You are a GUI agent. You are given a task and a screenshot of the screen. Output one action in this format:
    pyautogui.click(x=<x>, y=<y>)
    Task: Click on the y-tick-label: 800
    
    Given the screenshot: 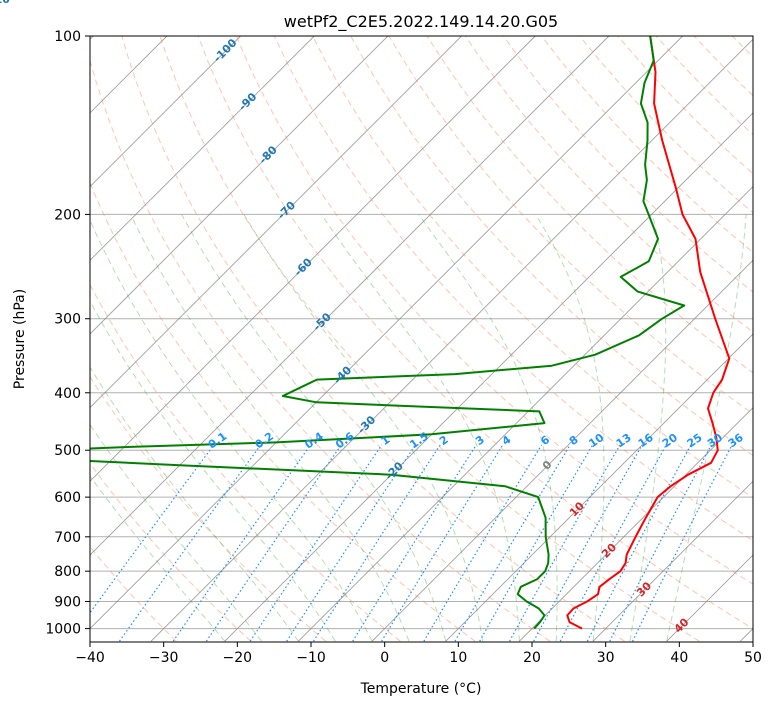 What is the action you would take?
    pyautogui.click(x=67, y=572)
    